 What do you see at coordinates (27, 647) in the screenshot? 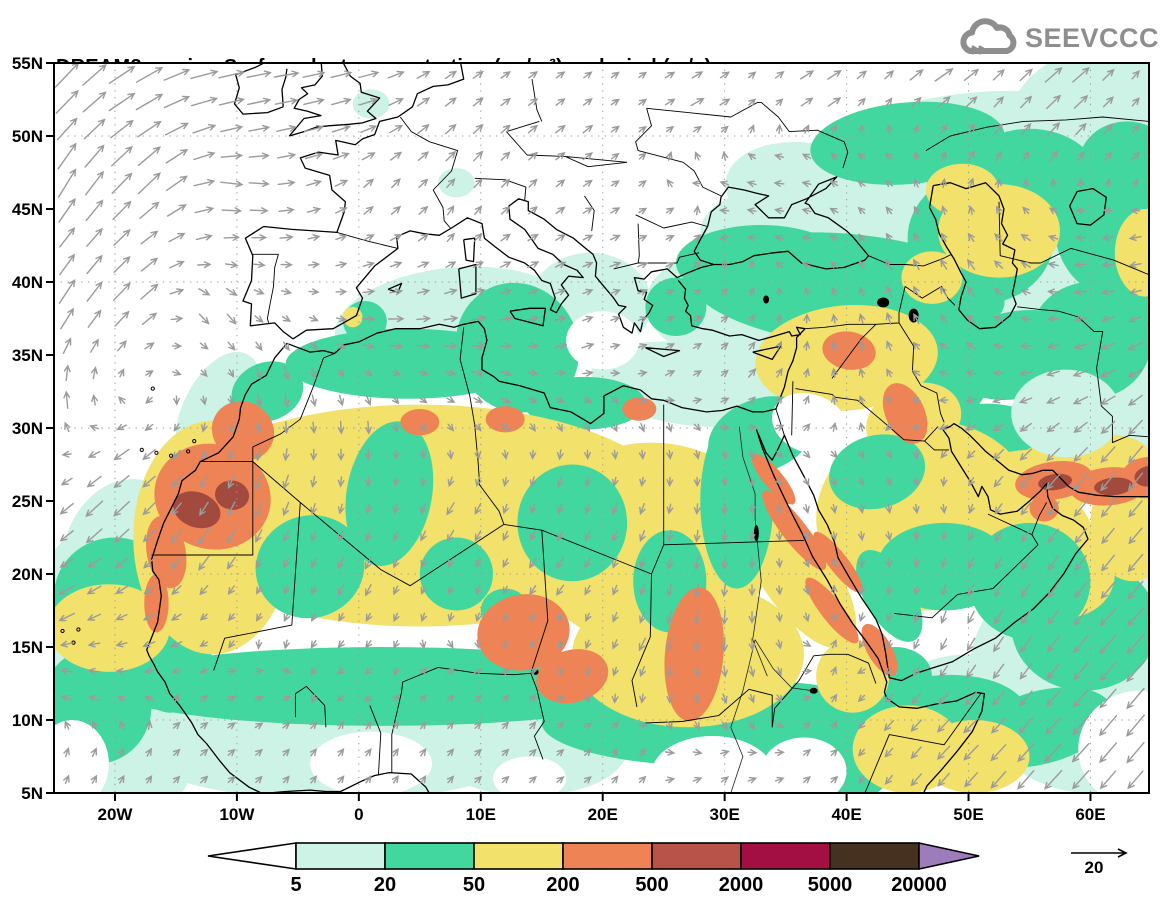
I see `lat-tick-label: 15N` at bounding box center [27, 647].